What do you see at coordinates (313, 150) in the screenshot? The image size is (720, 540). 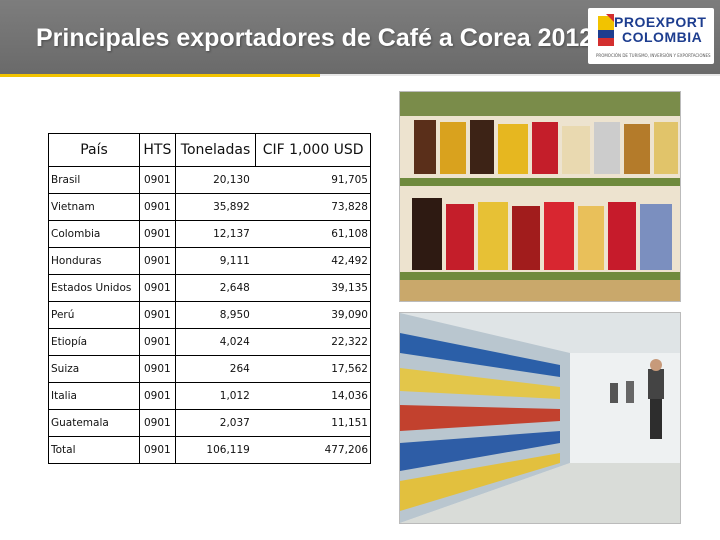 I see `header-cif: CIF 1,000 USD` at bounding box center [313, 150].